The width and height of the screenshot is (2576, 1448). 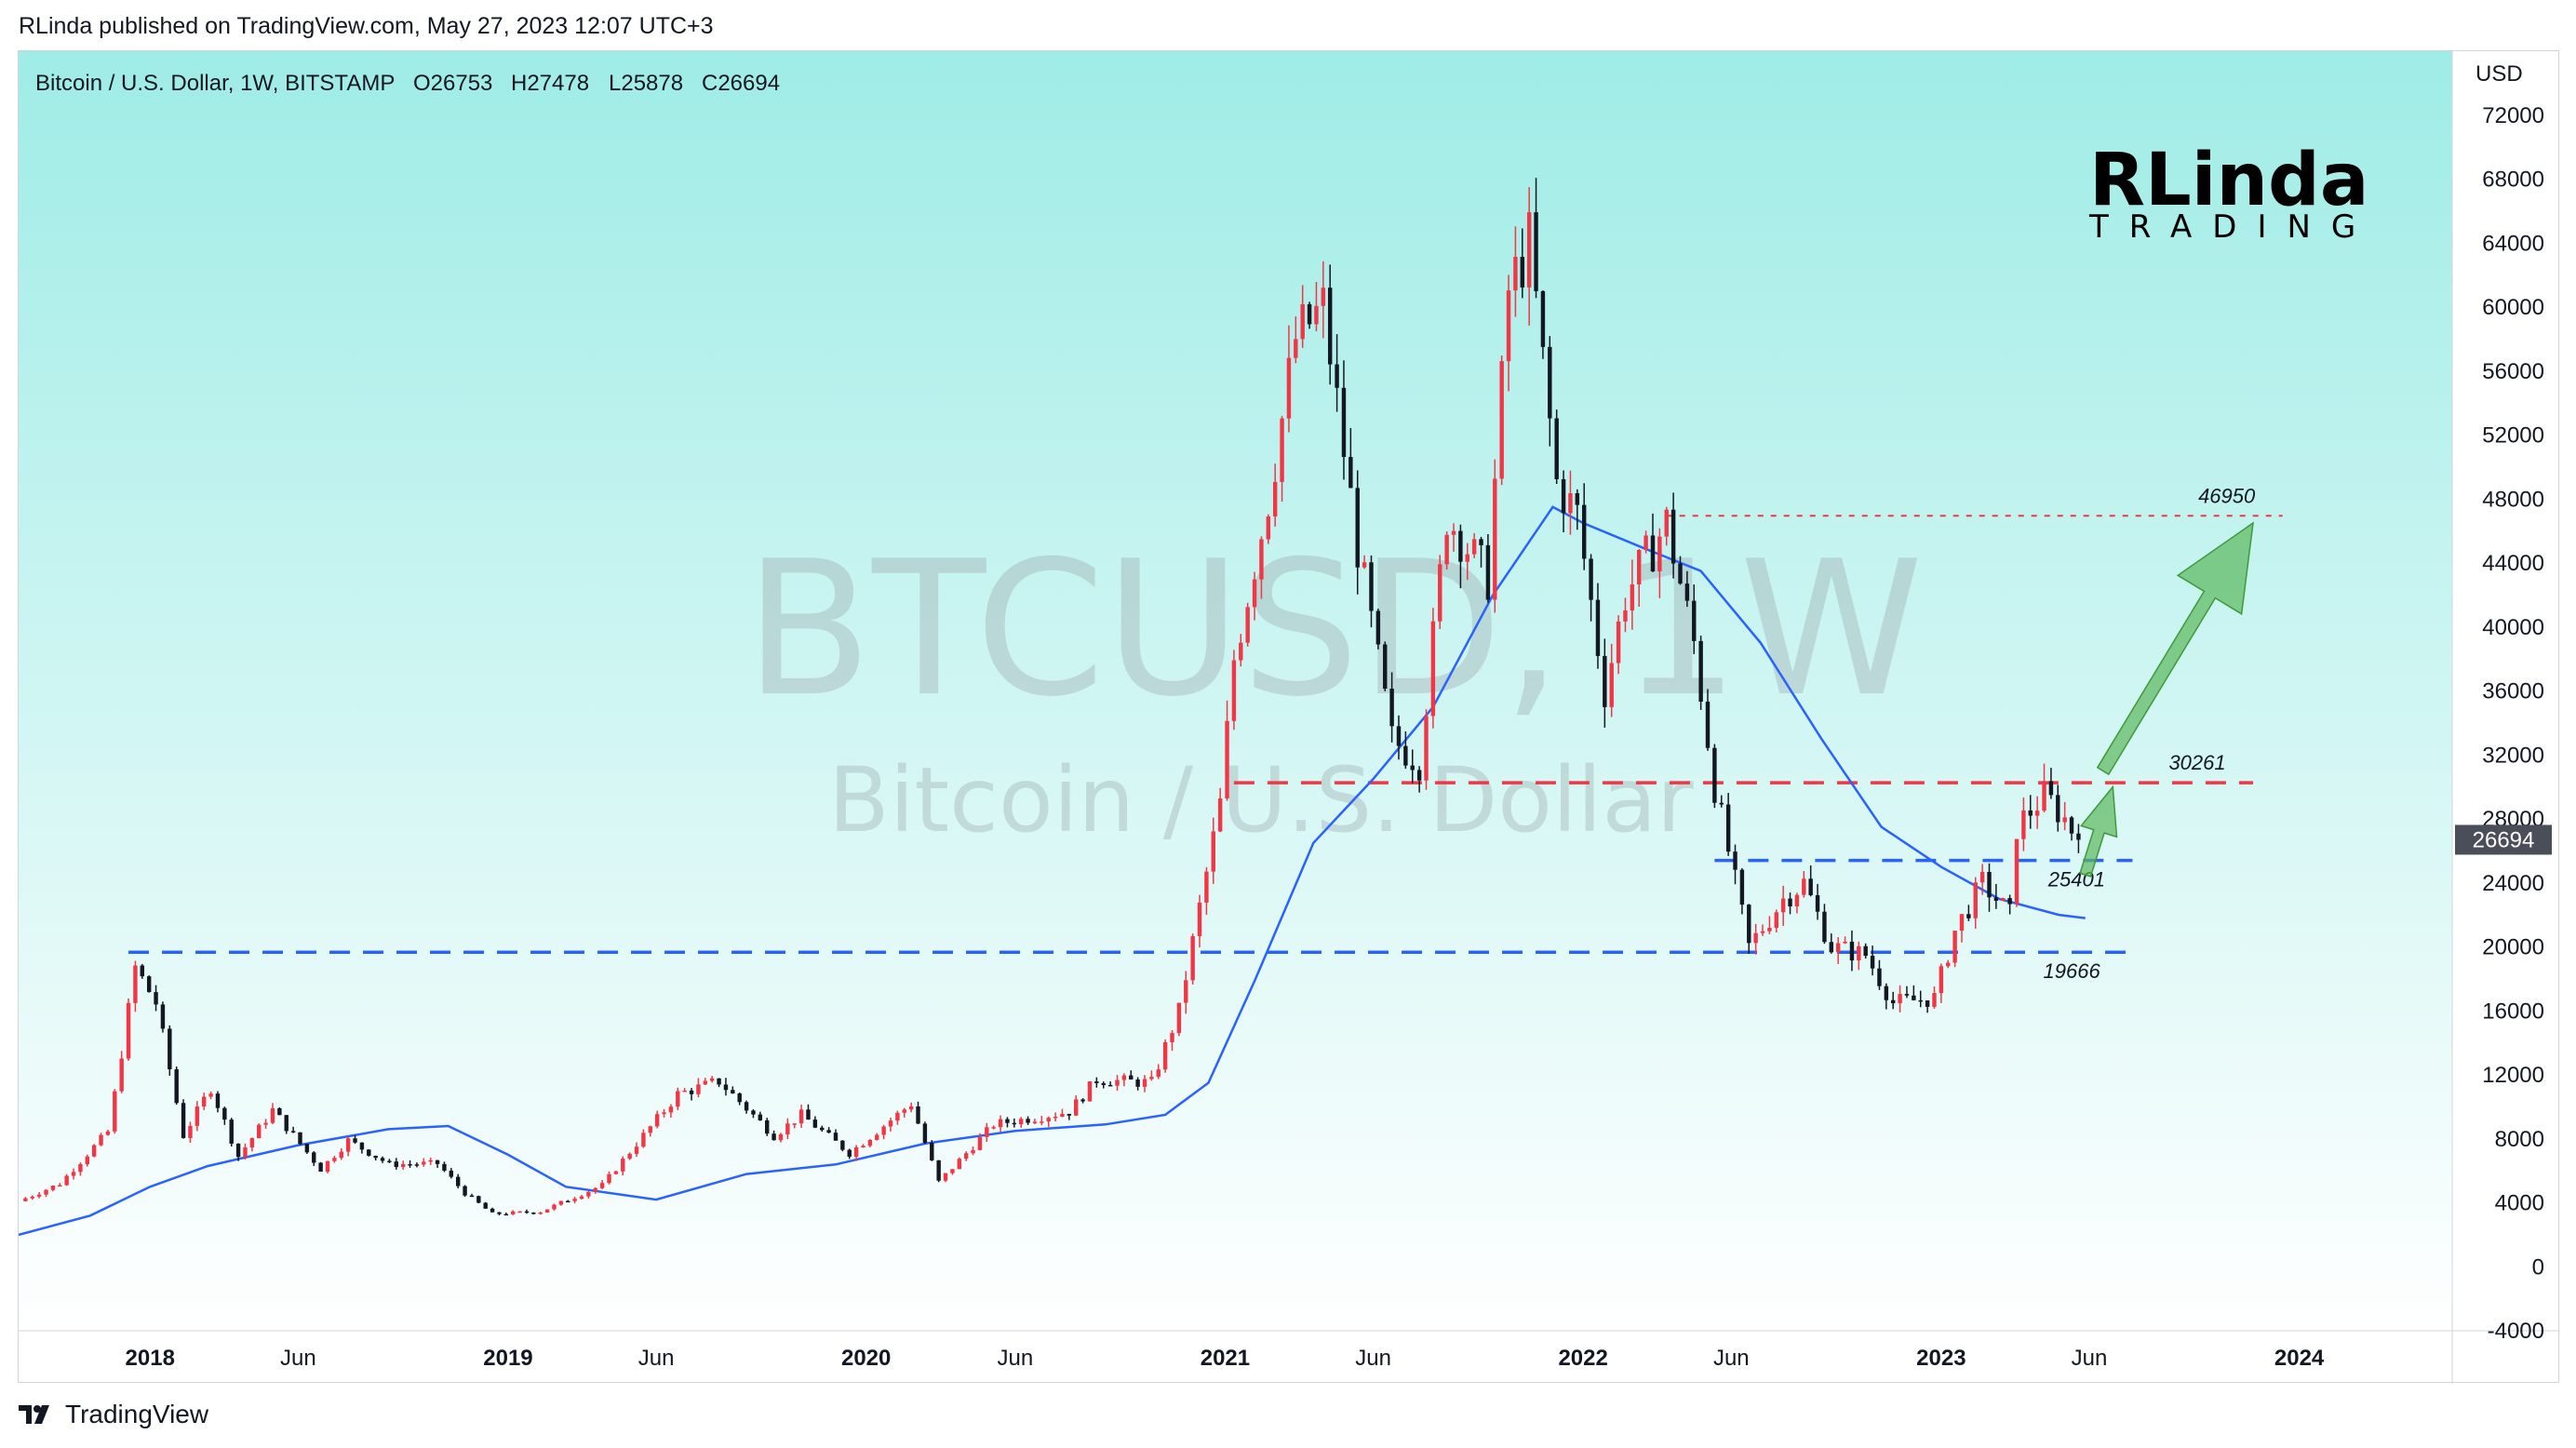 I want to click on y-tick-label: 72000, so click(x=2513, y=116).